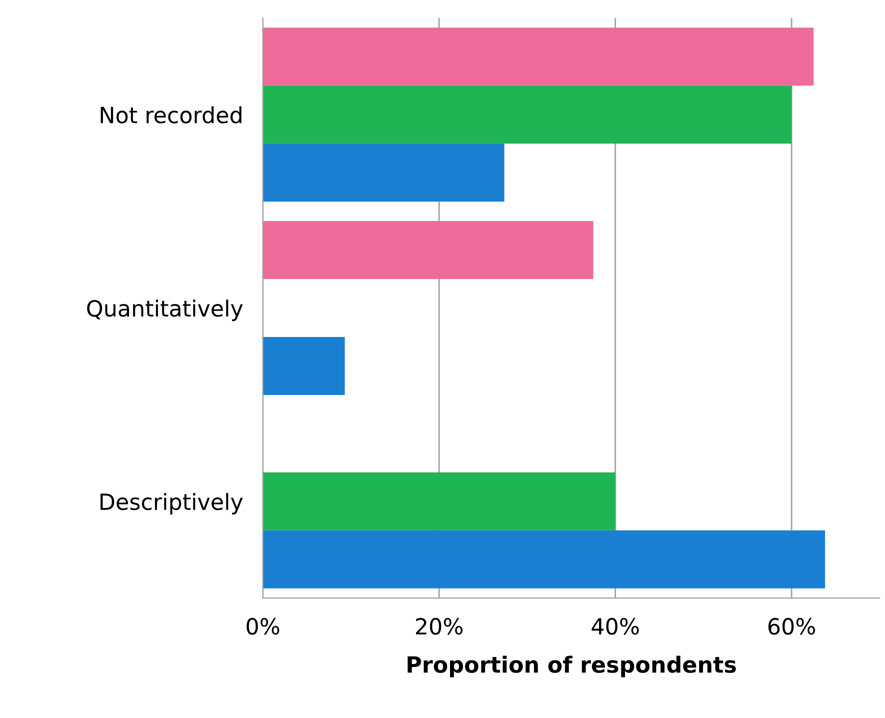 The image size is (885, 718). Describe the element at coordinates (572, 667) in the screenshot. I see `x-axis-title: Proportion of respondents` at that location.